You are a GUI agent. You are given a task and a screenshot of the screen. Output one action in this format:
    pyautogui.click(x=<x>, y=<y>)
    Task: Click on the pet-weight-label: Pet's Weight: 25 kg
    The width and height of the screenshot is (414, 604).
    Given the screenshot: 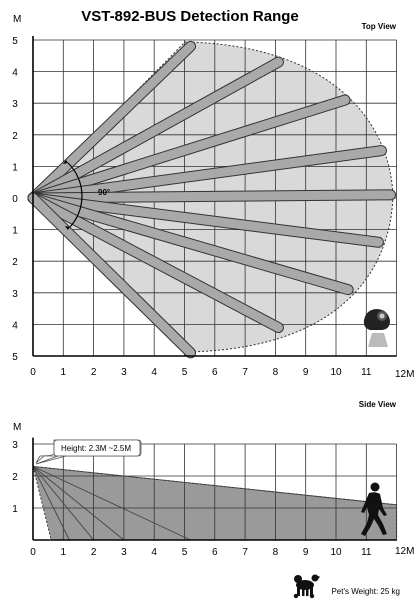 What is the action you would take?
    pyautogui.click(x=365, y=591)
    